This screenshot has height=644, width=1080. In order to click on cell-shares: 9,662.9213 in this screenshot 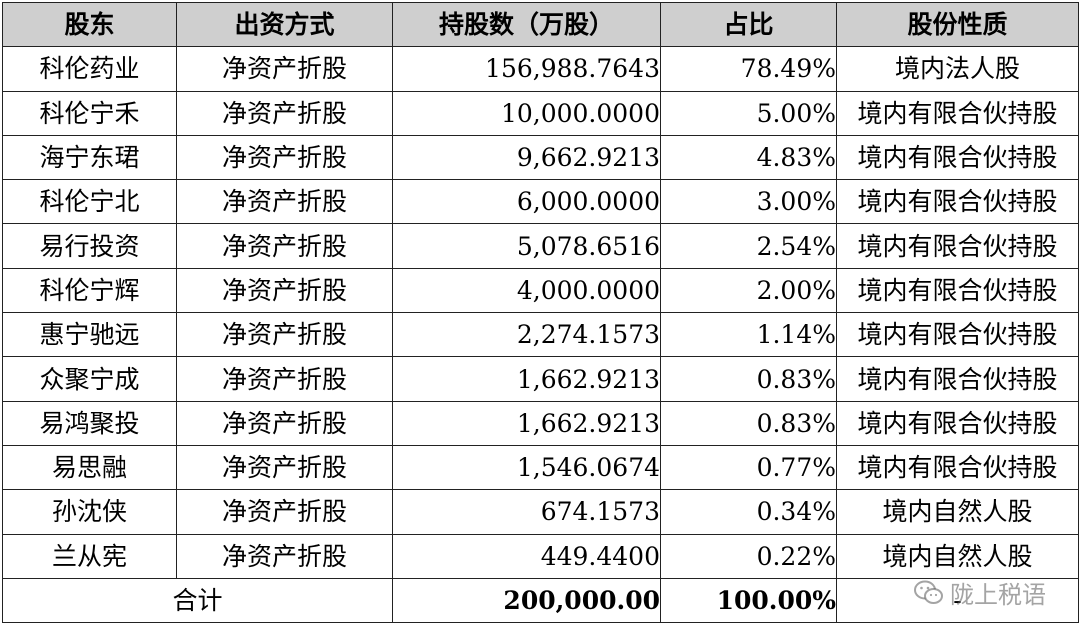, I will do `click(526, 157)`.